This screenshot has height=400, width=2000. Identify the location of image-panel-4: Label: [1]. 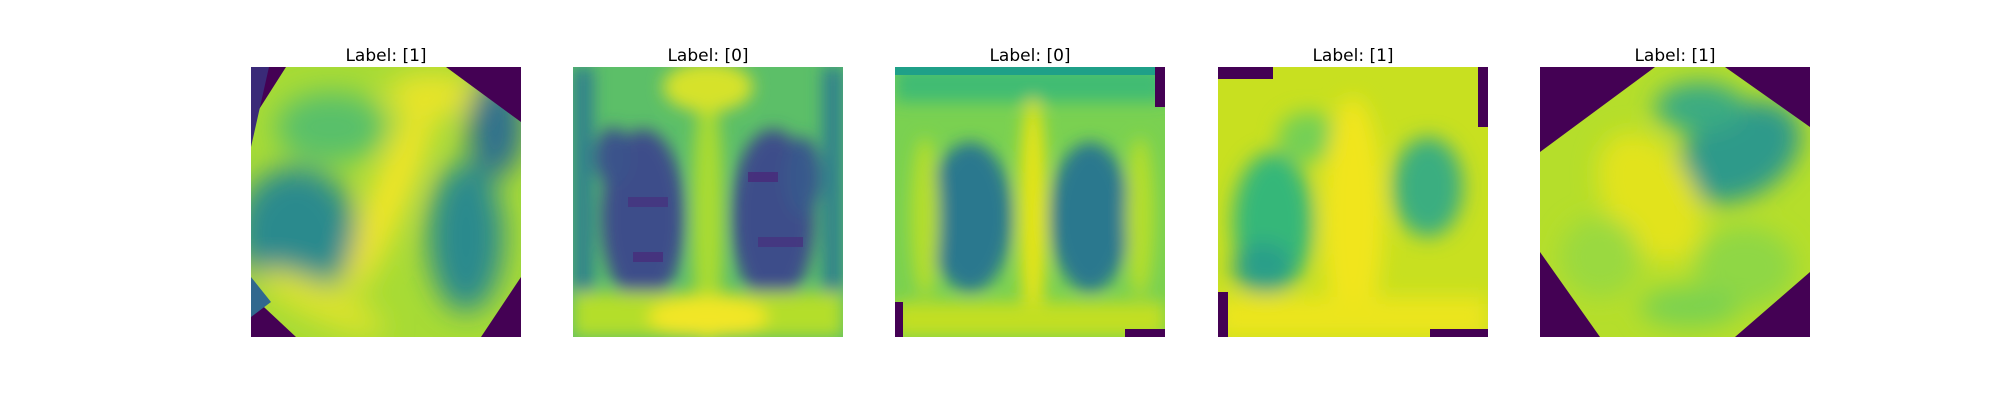
(1353, 190).